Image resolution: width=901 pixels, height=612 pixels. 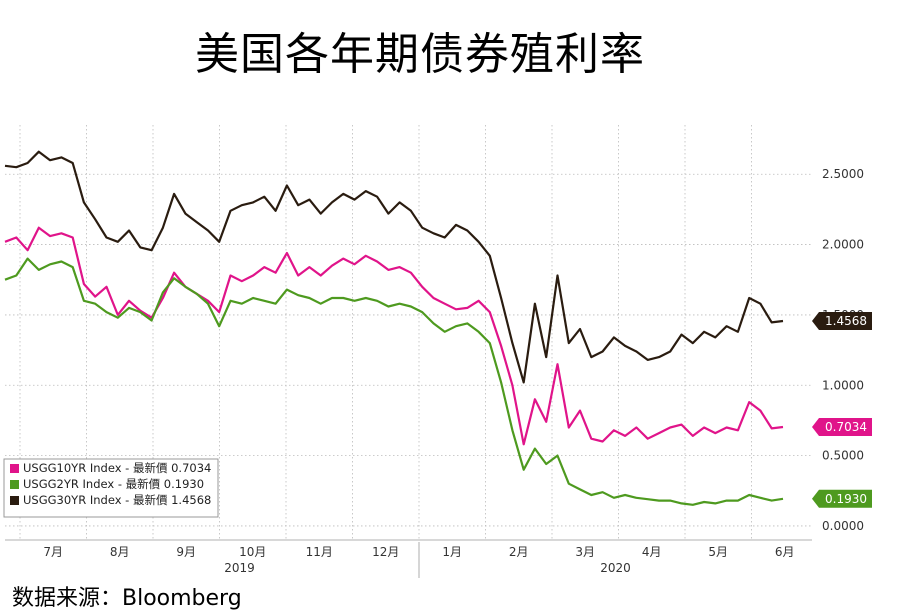 What do you see at coordinates (385, 552) in the screenshot?
I see `x-tick-label: 12月` at bounding box center [385, 552].